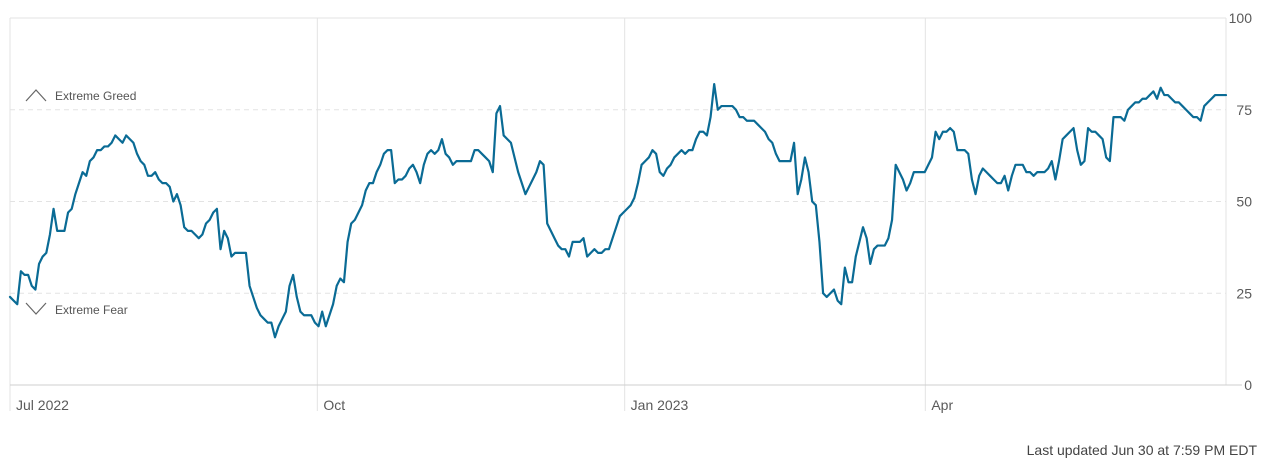  I want to click on y-tick-label: 25, so click(1244, 293).